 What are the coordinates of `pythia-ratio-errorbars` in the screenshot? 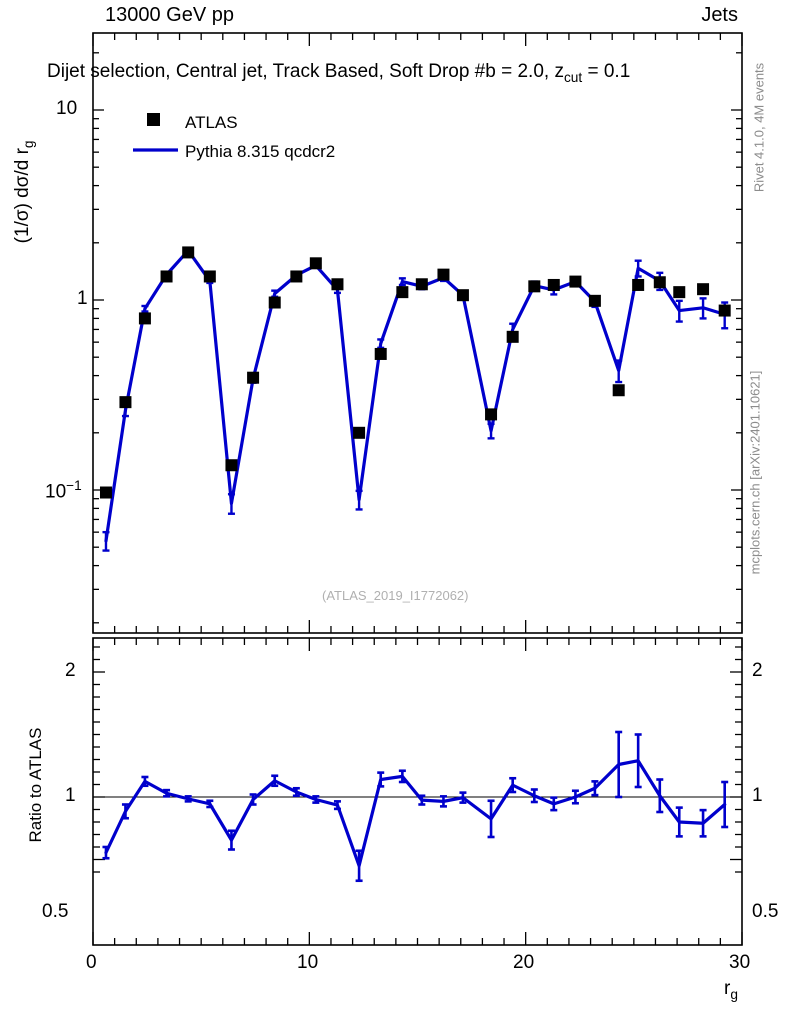 It's located at (415, 806).